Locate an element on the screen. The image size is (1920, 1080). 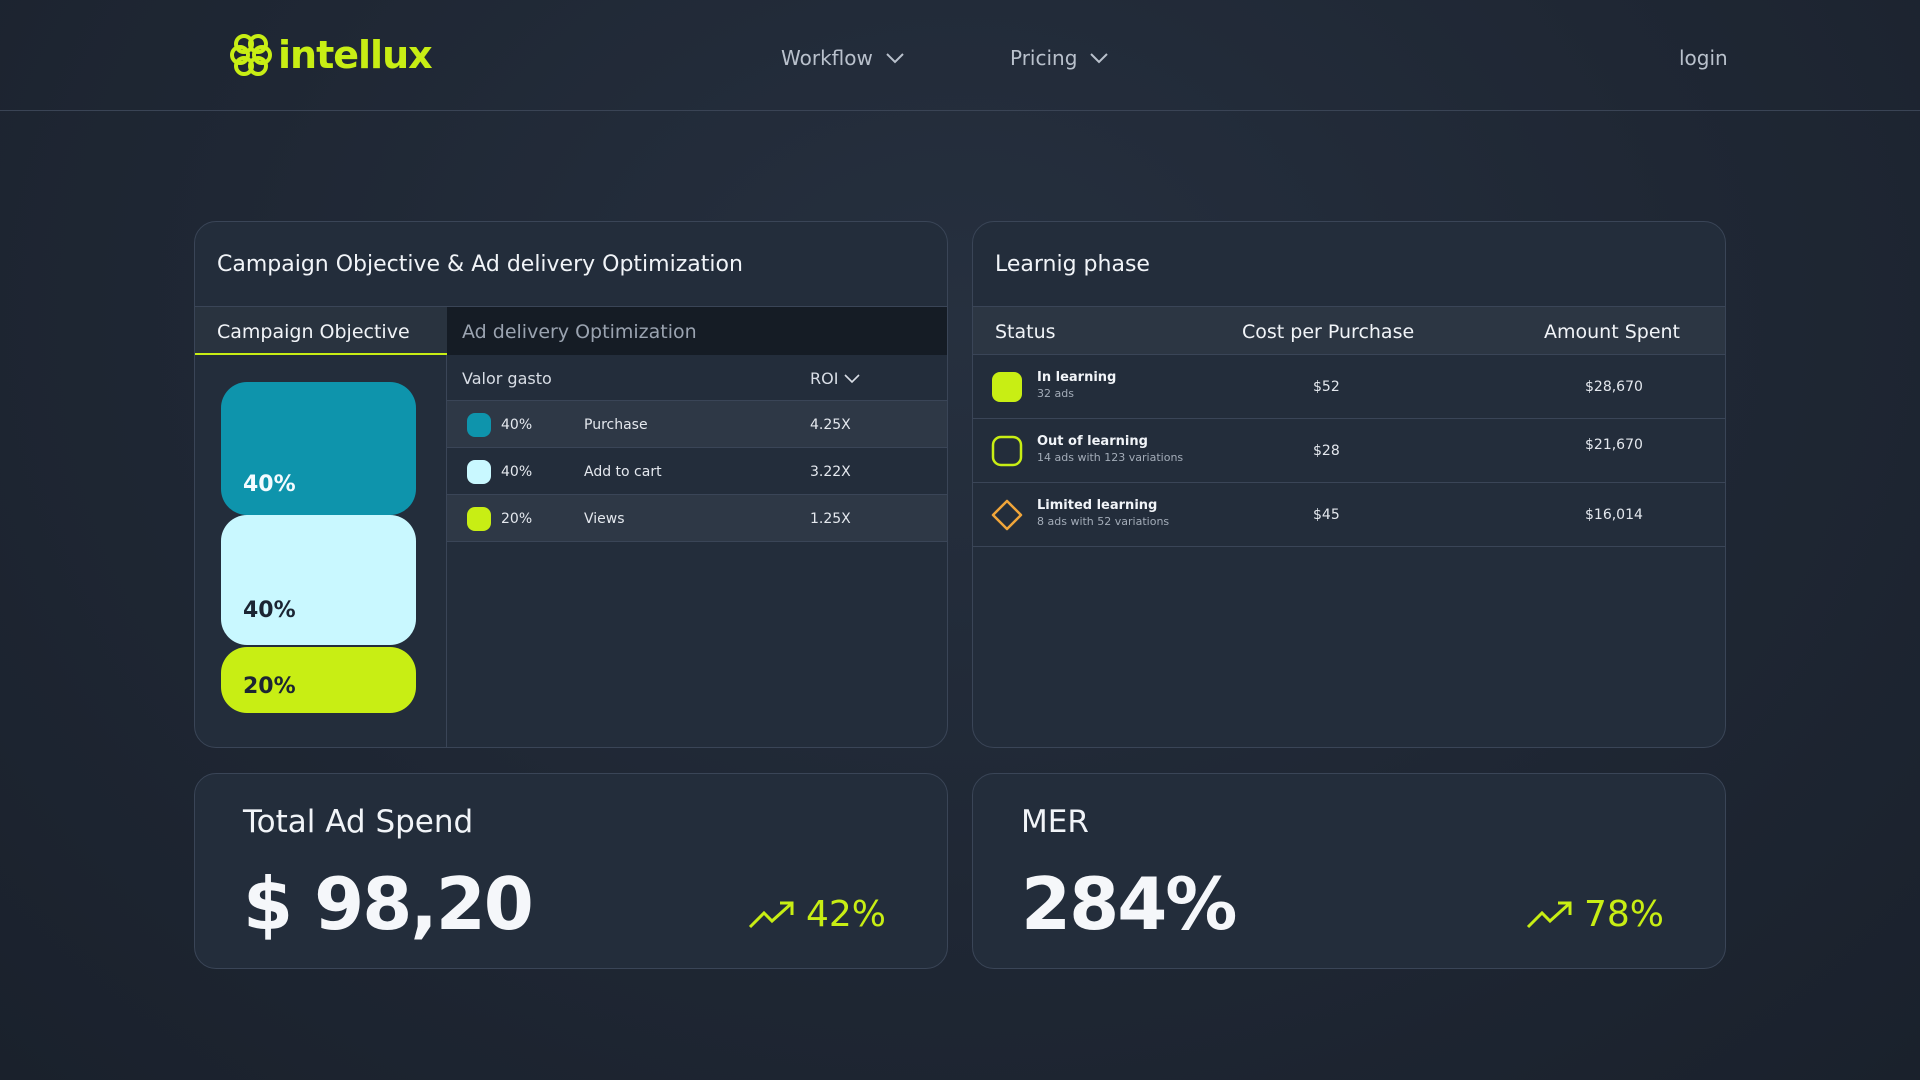
table-row: 40% Purchase 4.25X is located at coordinates (697, 424).